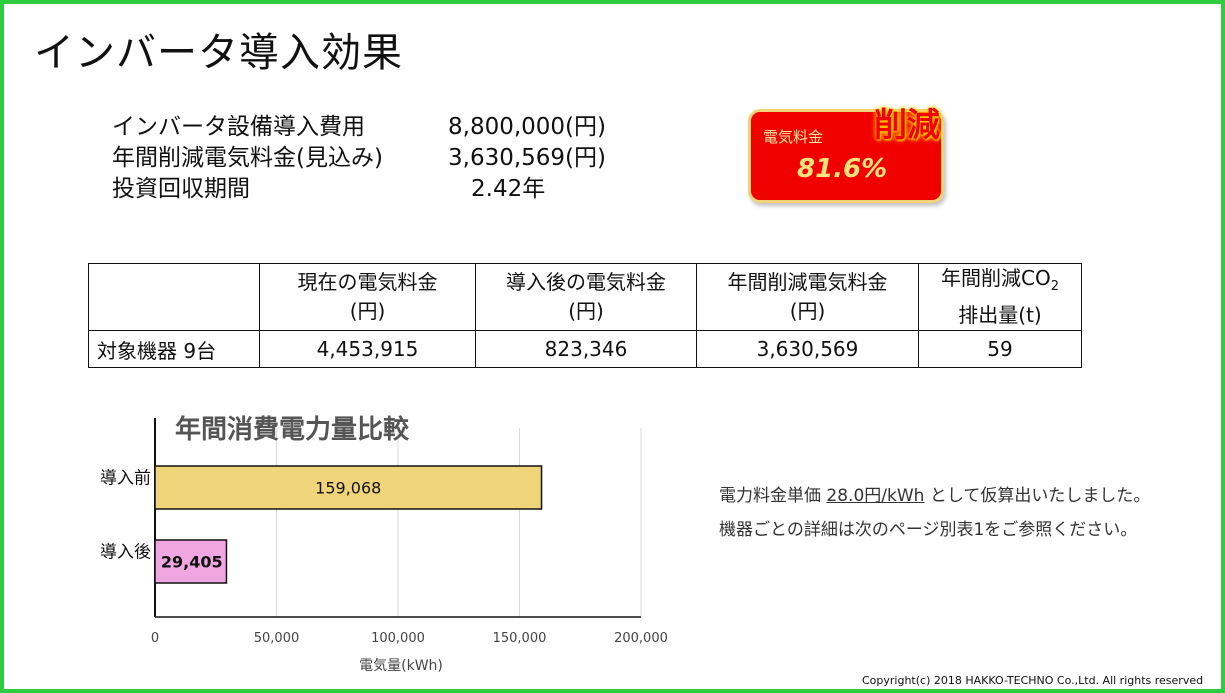 The image size is (1225, 693). I want to click on reduction-badge: 電気料金 81.6%, so click(846, 156).